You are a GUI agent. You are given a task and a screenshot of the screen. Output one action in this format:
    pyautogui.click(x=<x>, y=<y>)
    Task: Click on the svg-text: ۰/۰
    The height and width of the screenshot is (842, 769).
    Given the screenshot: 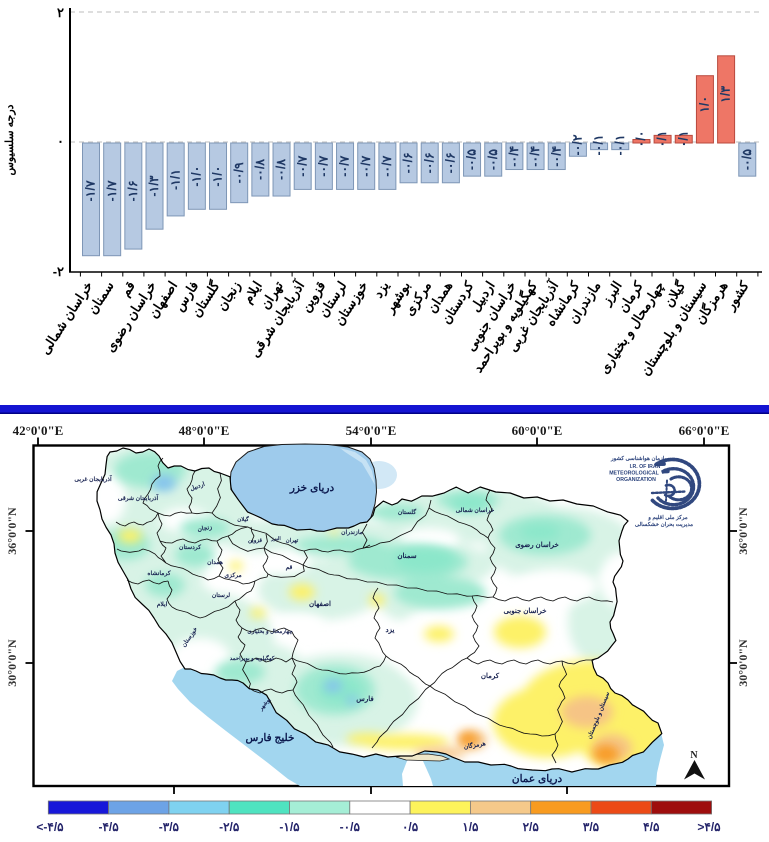 What is the action you would take?
    pyautogui.click(x=641, y=139)
    